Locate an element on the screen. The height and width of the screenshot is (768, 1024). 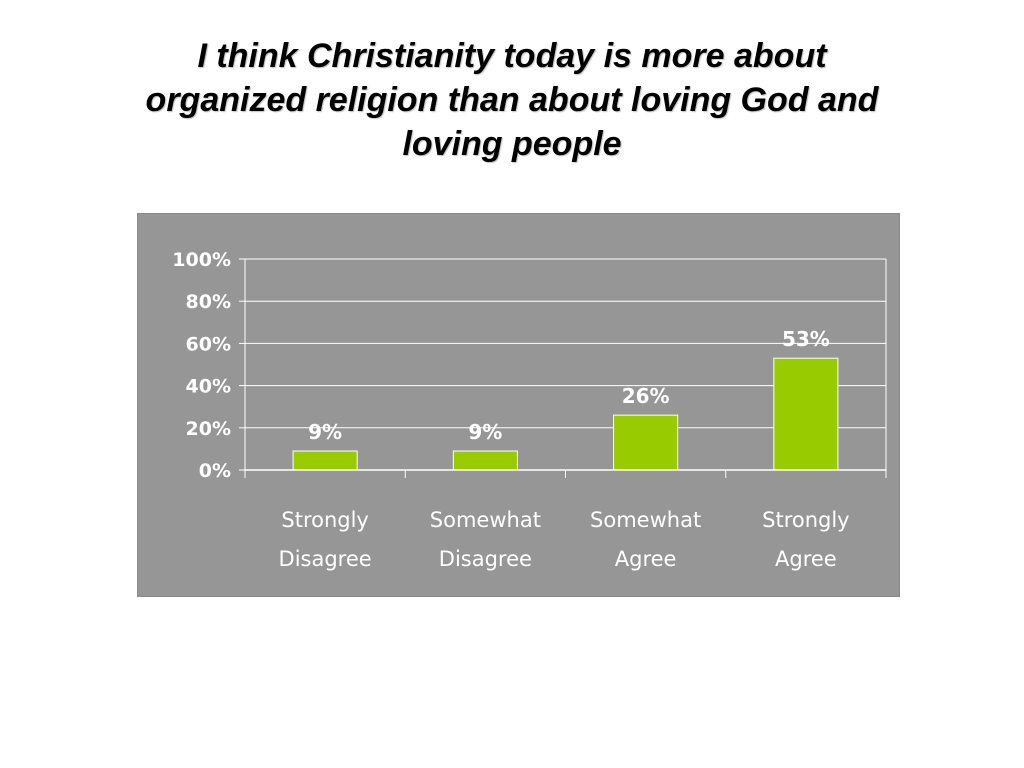
y-tick-label: 20% is located at coordinates (208, 429).